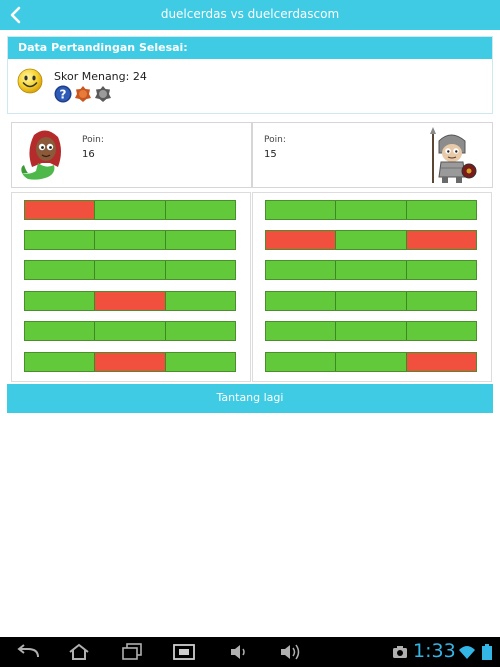 The width and height of the screenshot is (500, 667). I want to click on smiley-icon, so click(30, 81).